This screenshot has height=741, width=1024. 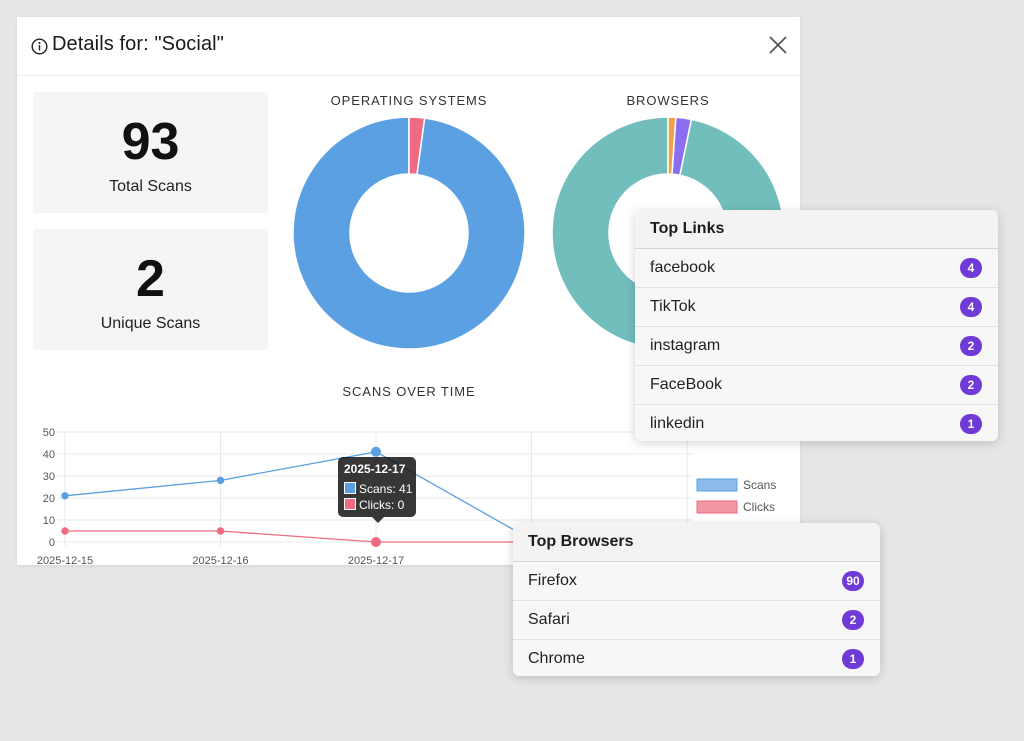 What do you see at coordinates (350, 488) in the screenshot?
I see `scans-swatch` at bounding box center [350, 488].